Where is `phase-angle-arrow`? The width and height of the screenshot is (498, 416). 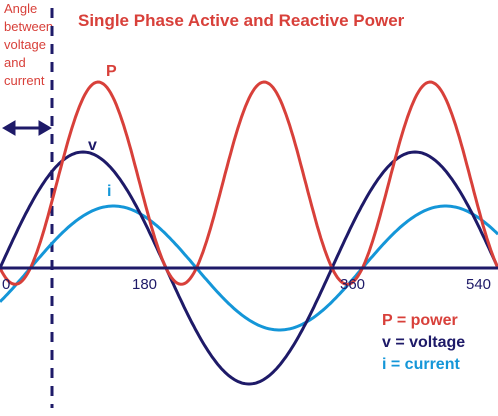
phase-angle-arrow is located at coordinates (27, 128).